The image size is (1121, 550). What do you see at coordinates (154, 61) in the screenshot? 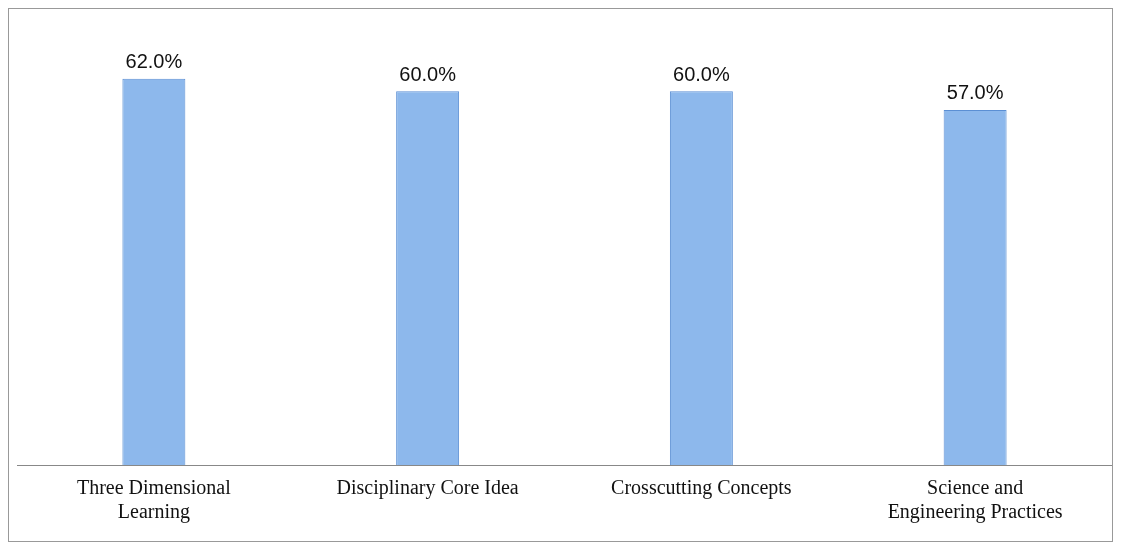
I see `data-label: 62.0%` at bounding box center [154, 61].